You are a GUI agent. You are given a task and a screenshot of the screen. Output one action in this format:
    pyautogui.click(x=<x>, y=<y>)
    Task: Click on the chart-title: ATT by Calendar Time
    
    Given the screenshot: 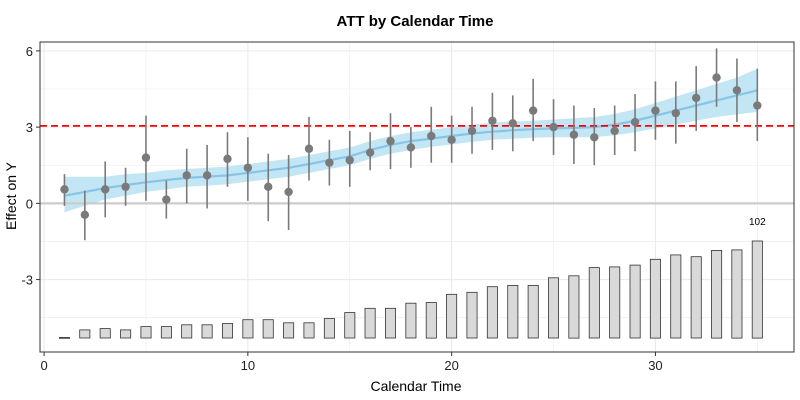 What is the action you would take?
    pyautogui.click(x=415, y=21)
    